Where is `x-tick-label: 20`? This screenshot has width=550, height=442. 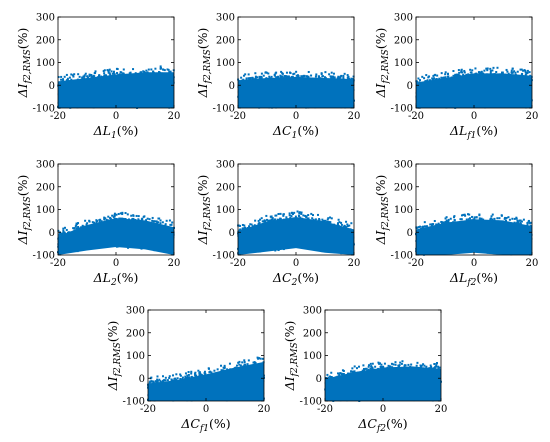
x-tick-label: 20 is located at coordinates (354, 116).